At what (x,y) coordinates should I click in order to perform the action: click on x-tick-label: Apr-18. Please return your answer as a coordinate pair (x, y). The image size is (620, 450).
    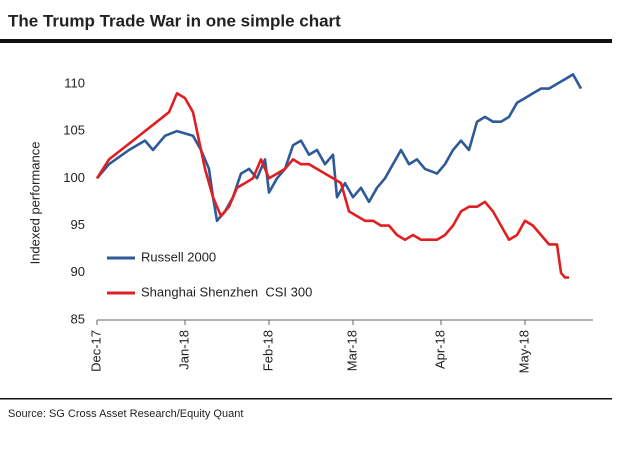
    Looking at the image, I should click on (439, 349).